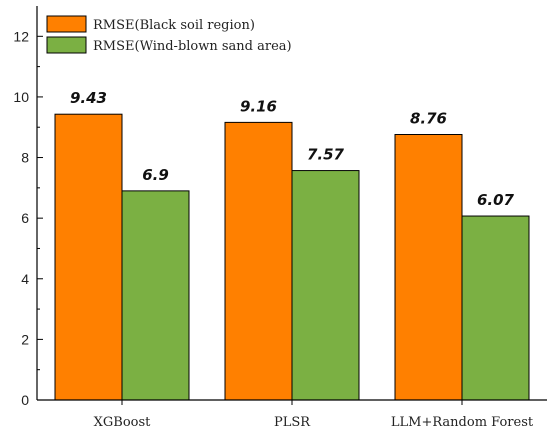 The height and width of the screenshot is (431, 550). Describe the element at coordinates (428, 119) in the screenshot. I see `data-label: 8.76` at that location.